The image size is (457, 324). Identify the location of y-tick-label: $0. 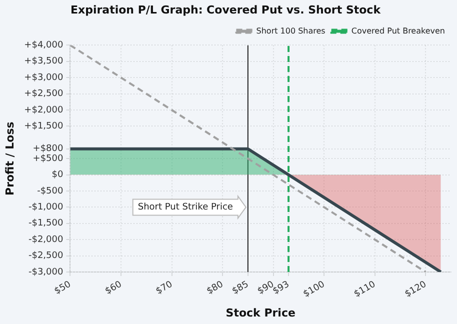
(58, 175).